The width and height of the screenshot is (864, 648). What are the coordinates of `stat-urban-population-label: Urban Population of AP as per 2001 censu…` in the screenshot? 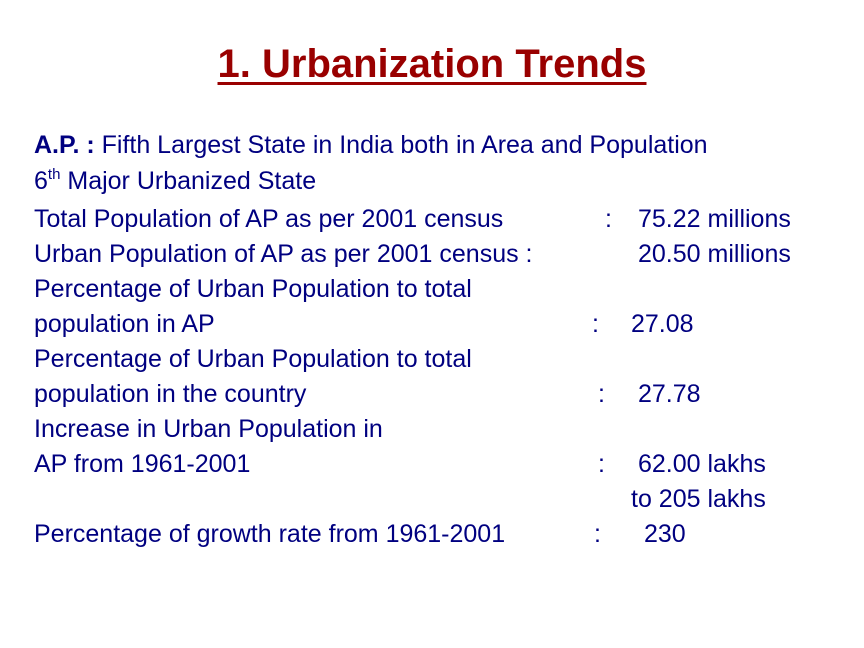 It's located at (283, 254).